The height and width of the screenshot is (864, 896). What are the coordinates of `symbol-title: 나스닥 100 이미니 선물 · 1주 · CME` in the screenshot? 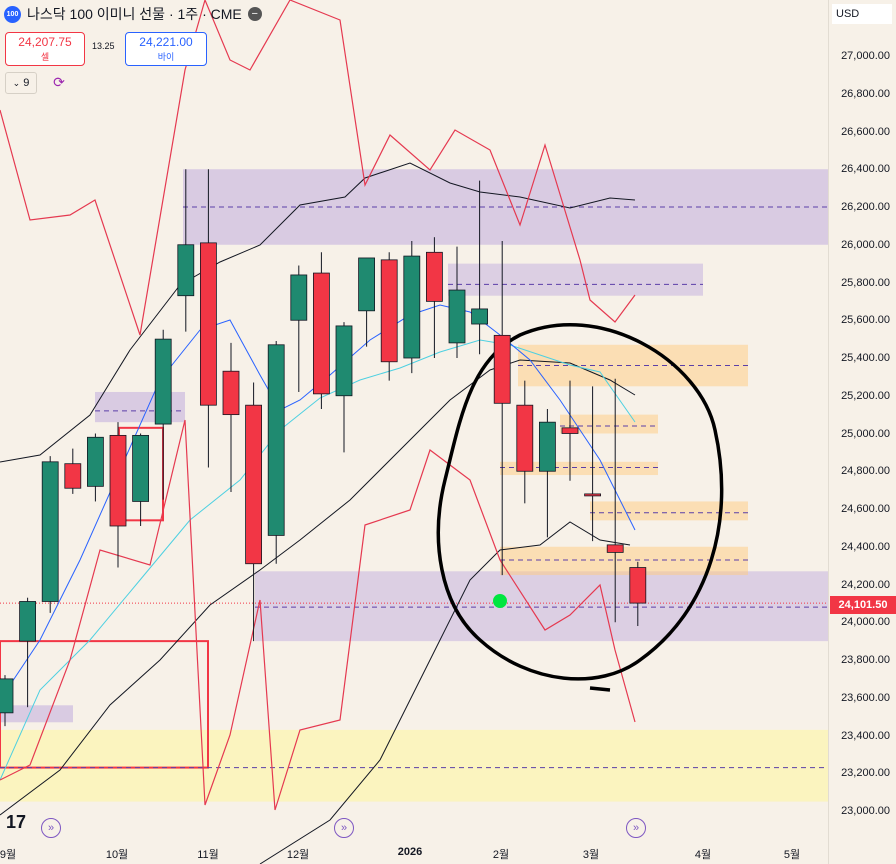 It's located at (134, 14).